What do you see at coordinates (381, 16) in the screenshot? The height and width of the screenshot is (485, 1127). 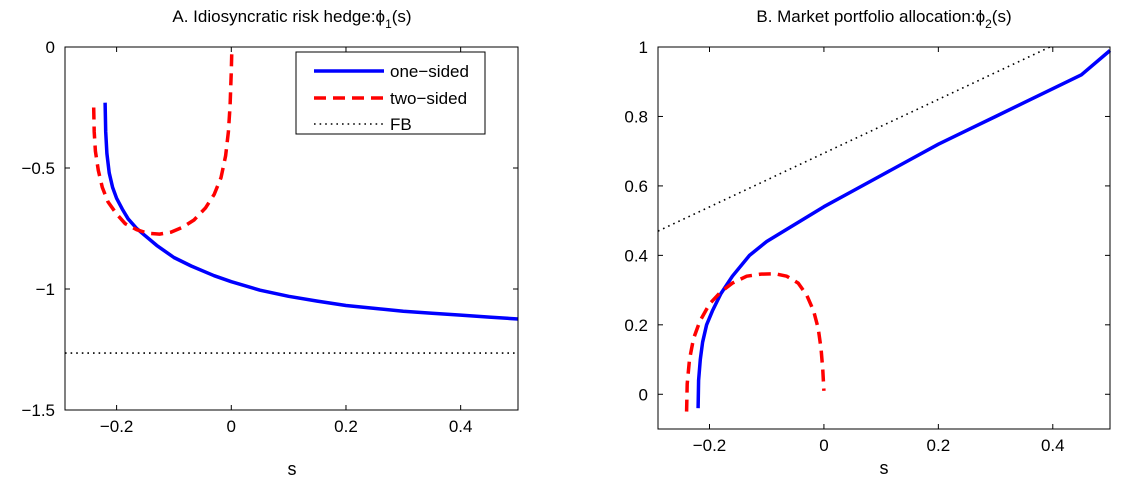 I see `panel-a-title-symbol: ϕ` at bounding box center [381, 16].